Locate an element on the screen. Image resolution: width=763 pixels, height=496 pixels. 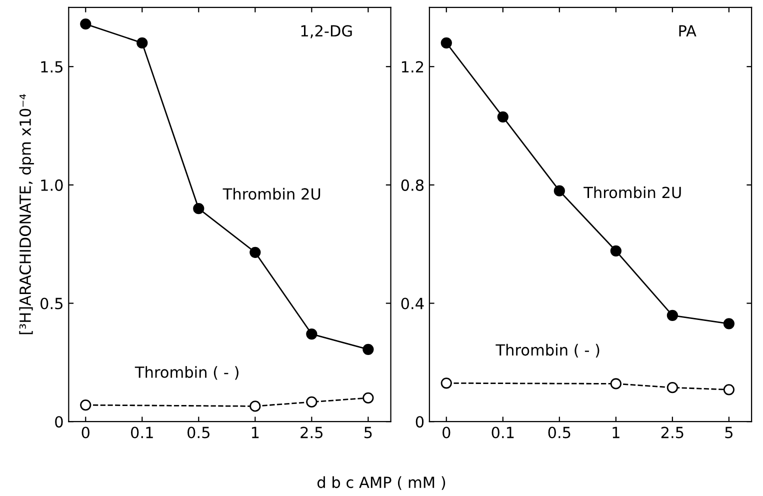
y-tick-label: 0.8 is located at coordinates (412, 185).